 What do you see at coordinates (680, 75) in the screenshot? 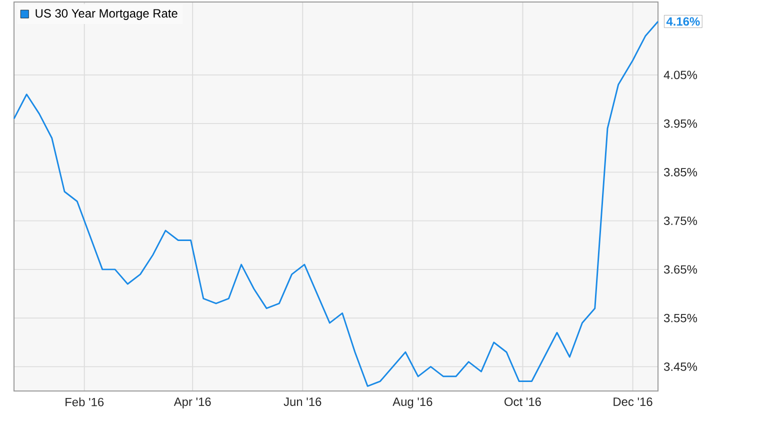
I see `y-tick-label: 4.05%` at bounding box center [680, 75].